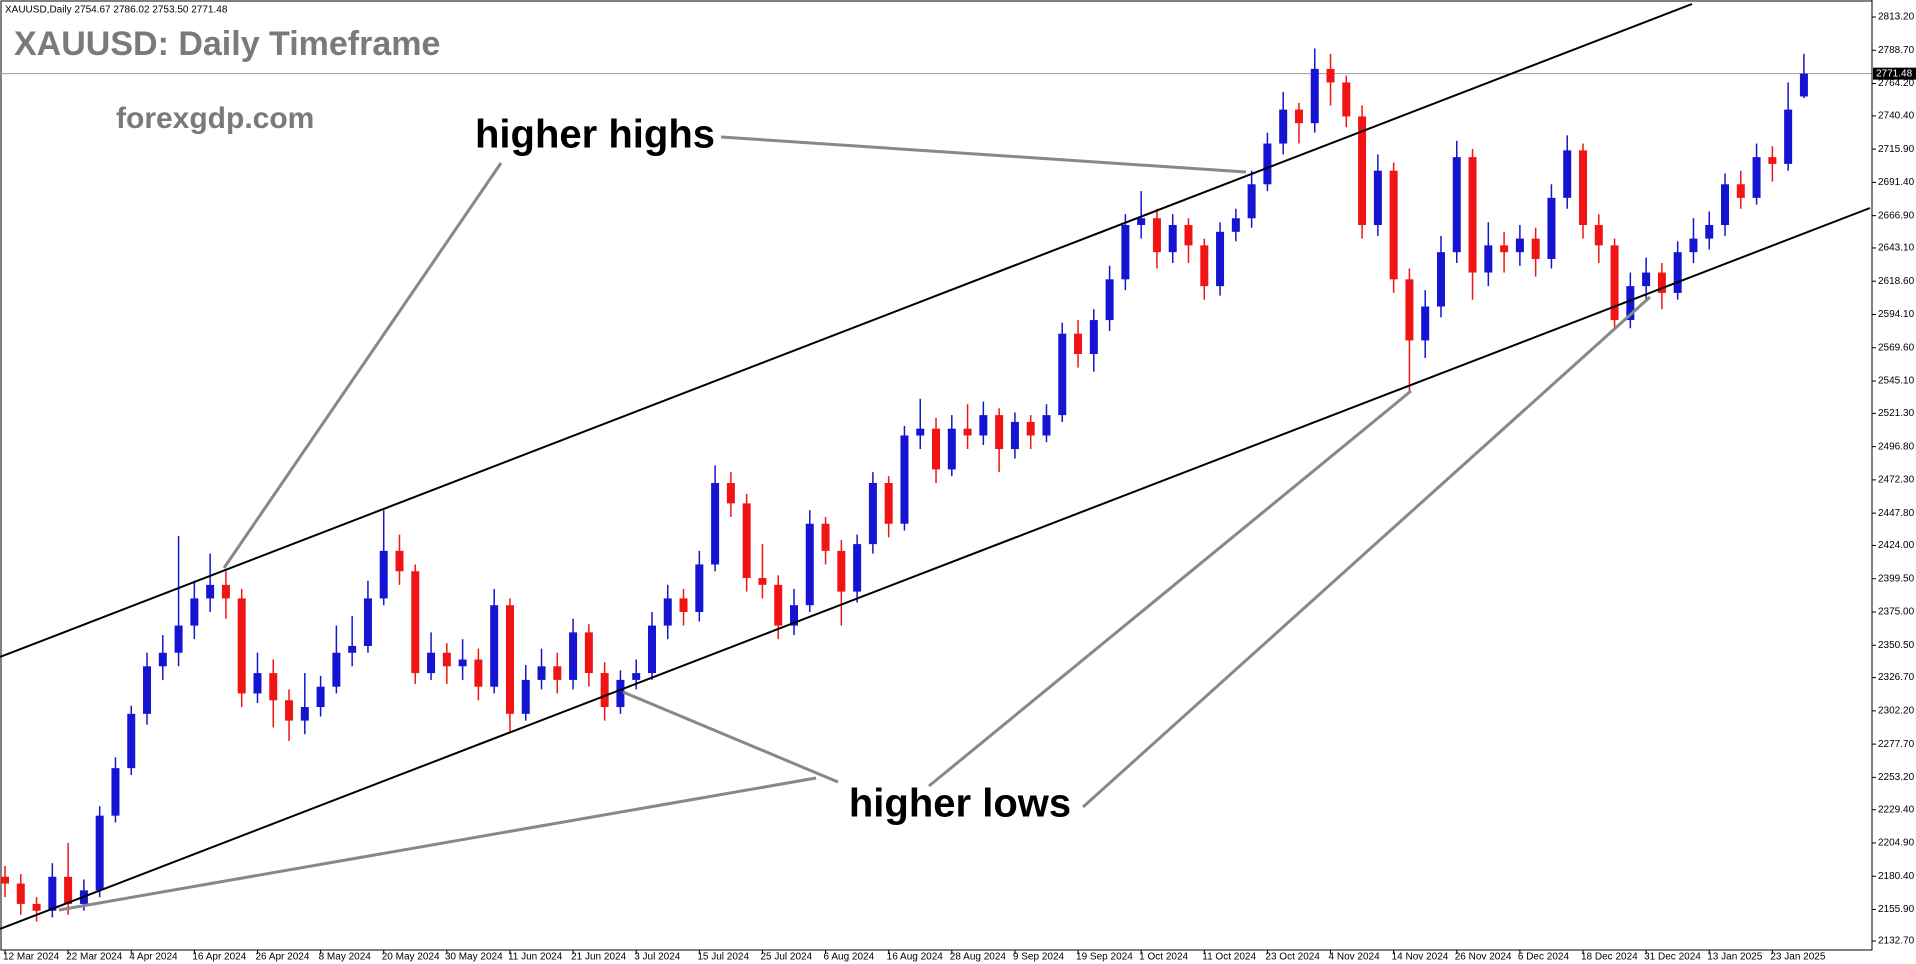 The height and width of the screenshot is (964, 1916). Describe the element at coordinates (1896, 446) in the screenshot. I see `y-tick-label: 2496.80` at that location.